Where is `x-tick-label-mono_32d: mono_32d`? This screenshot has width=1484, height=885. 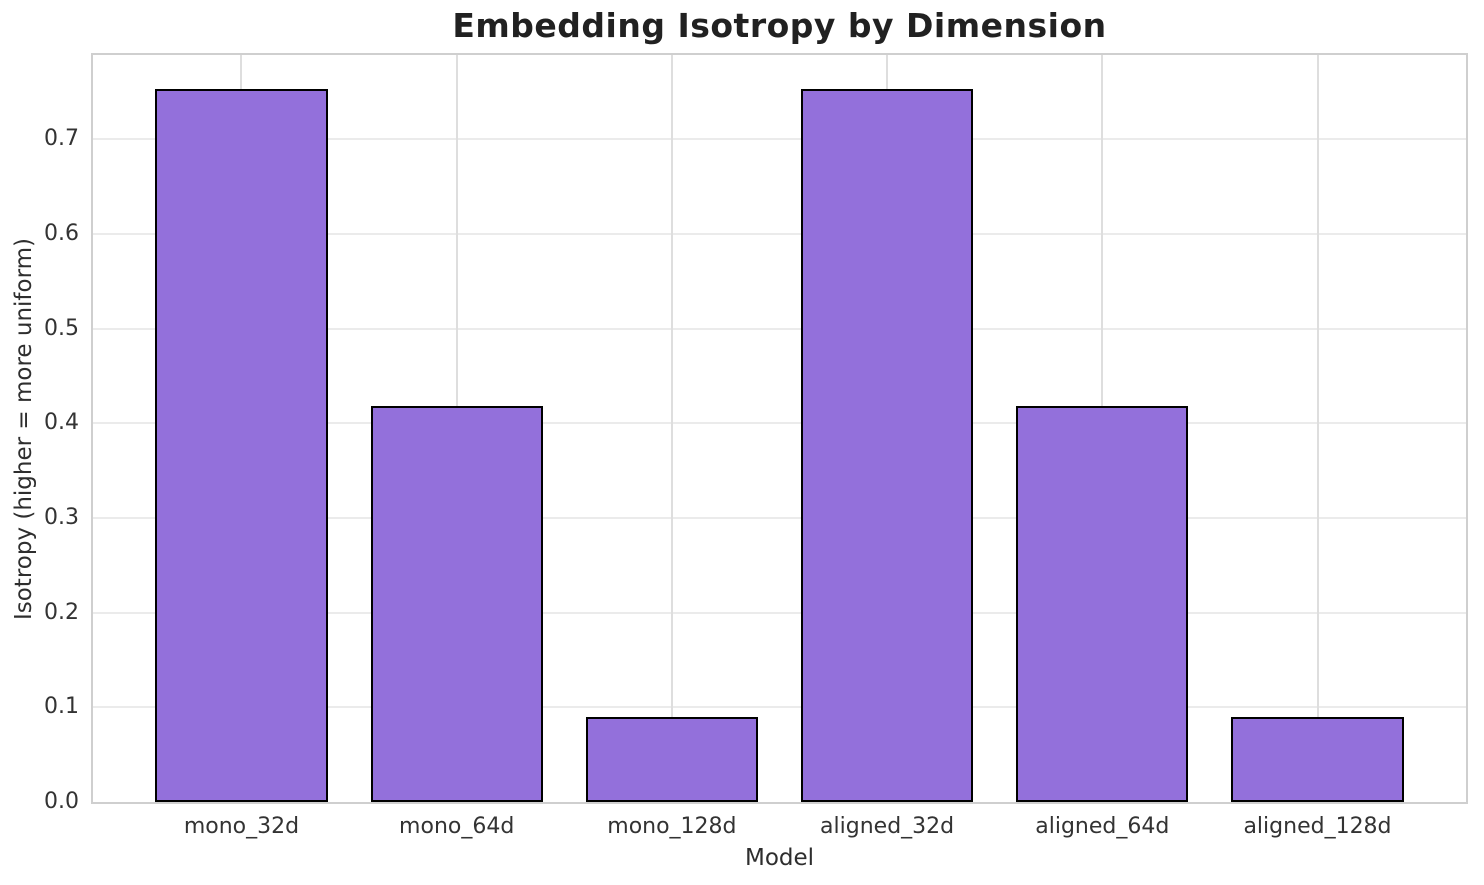 x-tick-label-mono_32d: mono_32d is located at coordinates (241, 826).